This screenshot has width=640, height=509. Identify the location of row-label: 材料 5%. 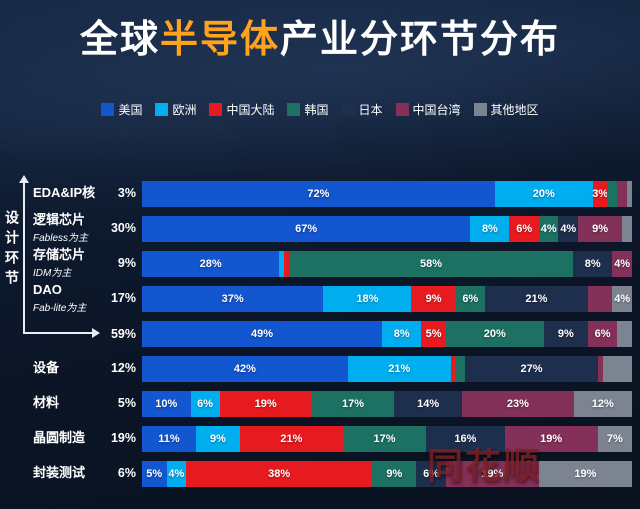
(71, 403).